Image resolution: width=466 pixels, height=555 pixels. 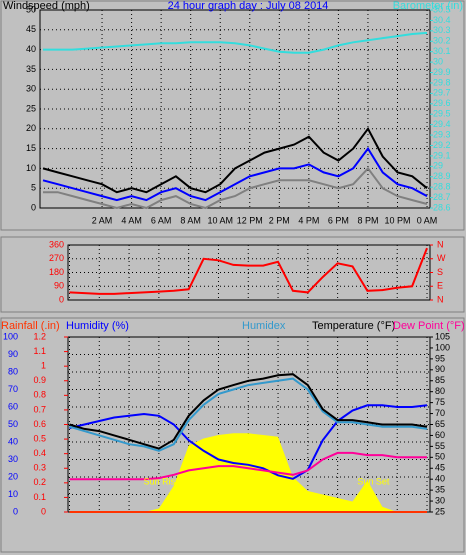 I want to click on y2-tick-label: W, so click(x=441, y=258).